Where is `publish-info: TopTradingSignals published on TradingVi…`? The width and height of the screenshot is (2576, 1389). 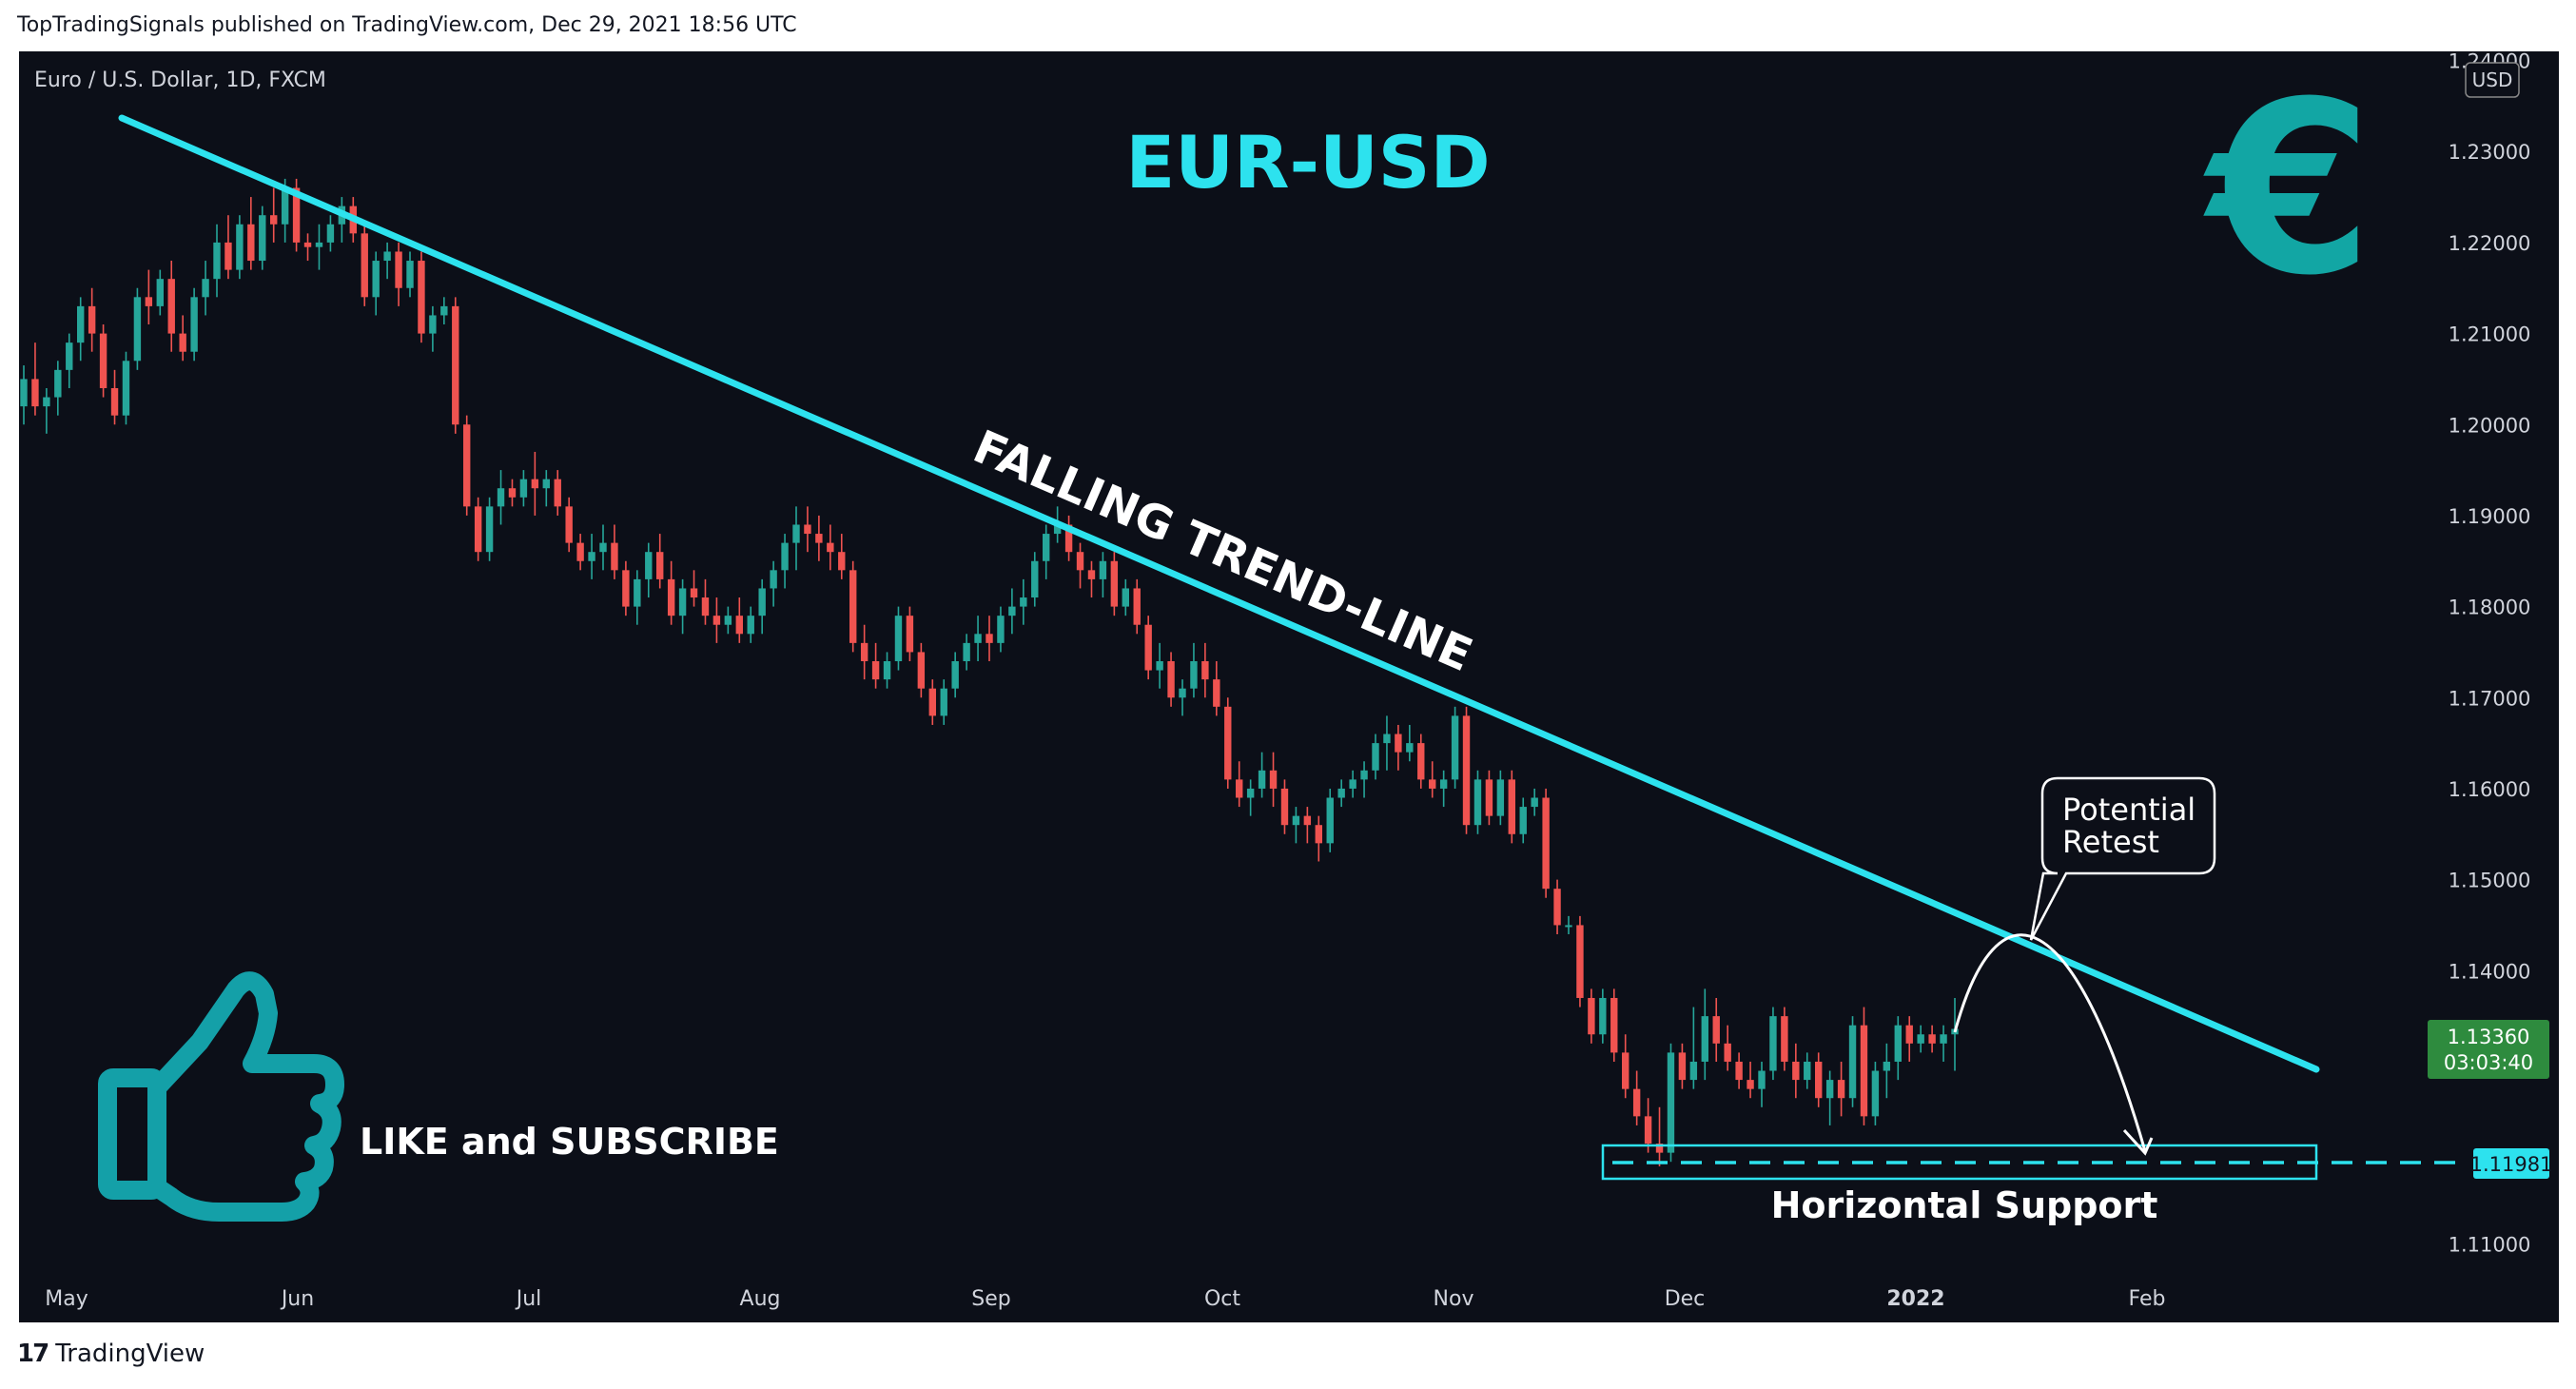
publish-info: TopTradingSignals published on TradingVi… is located at coordinates (407, 25).